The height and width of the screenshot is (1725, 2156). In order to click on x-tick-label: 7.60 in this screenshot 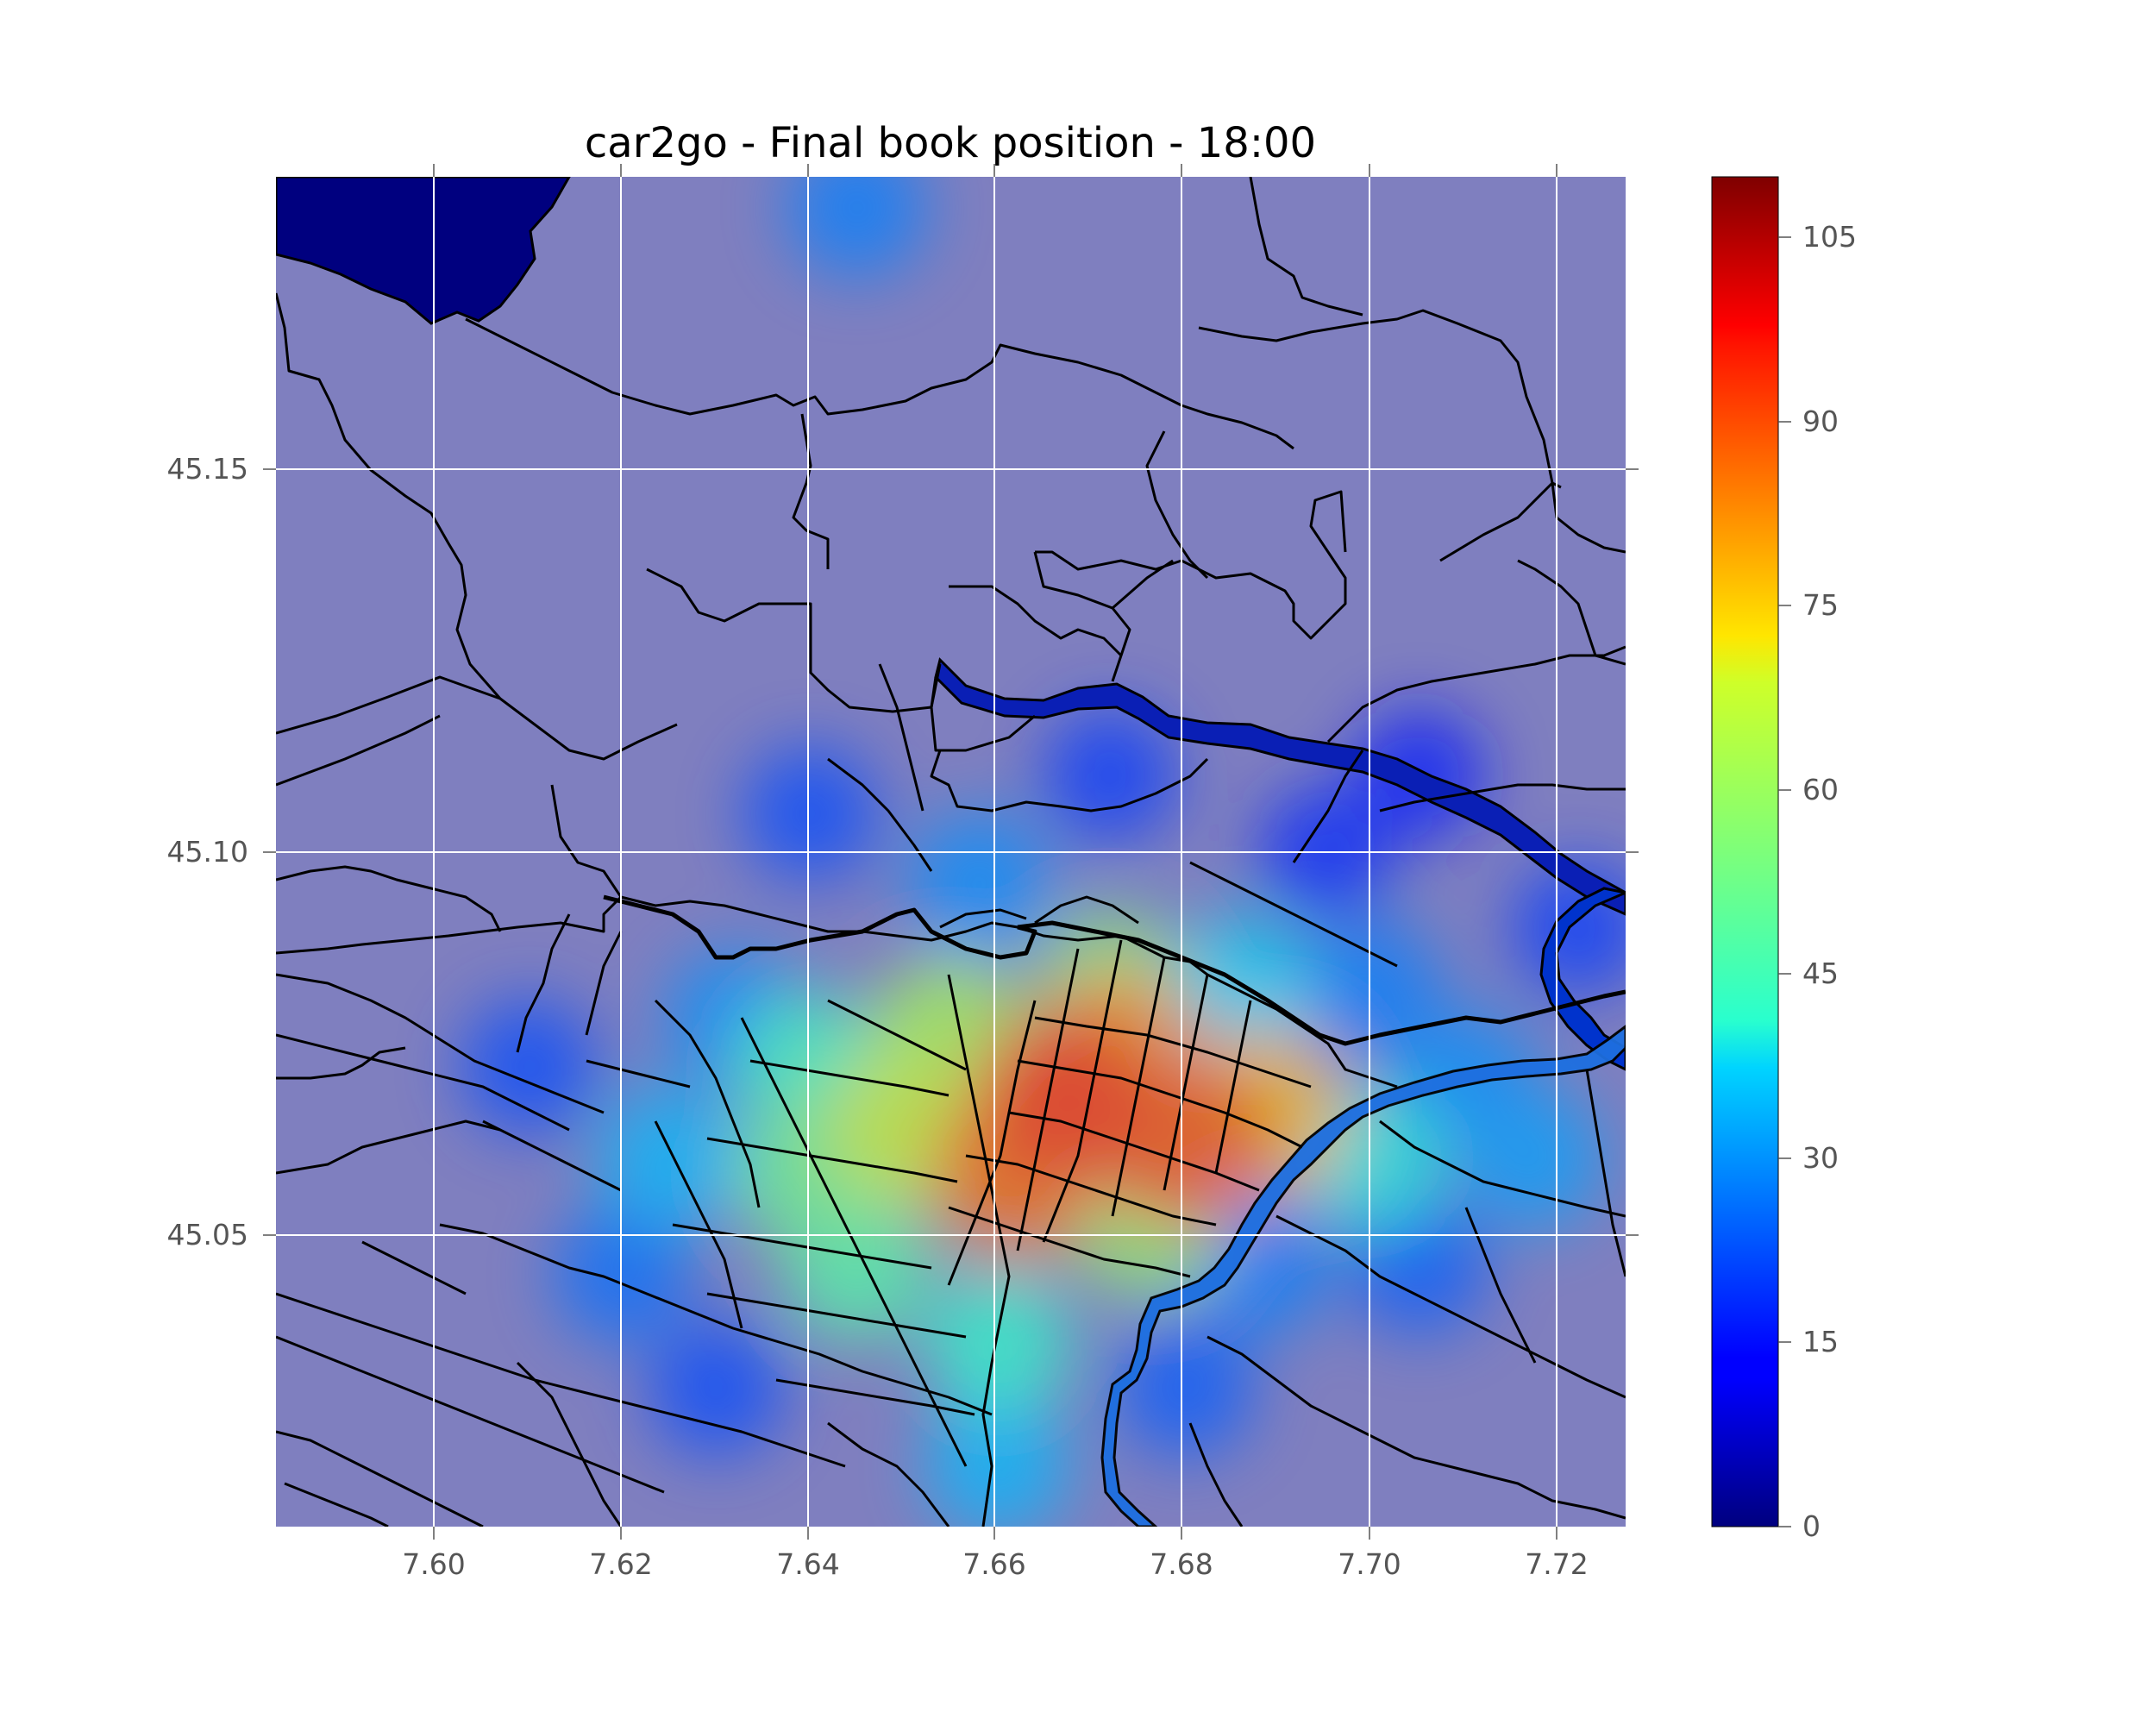, I will do `click(433, 1564)`.